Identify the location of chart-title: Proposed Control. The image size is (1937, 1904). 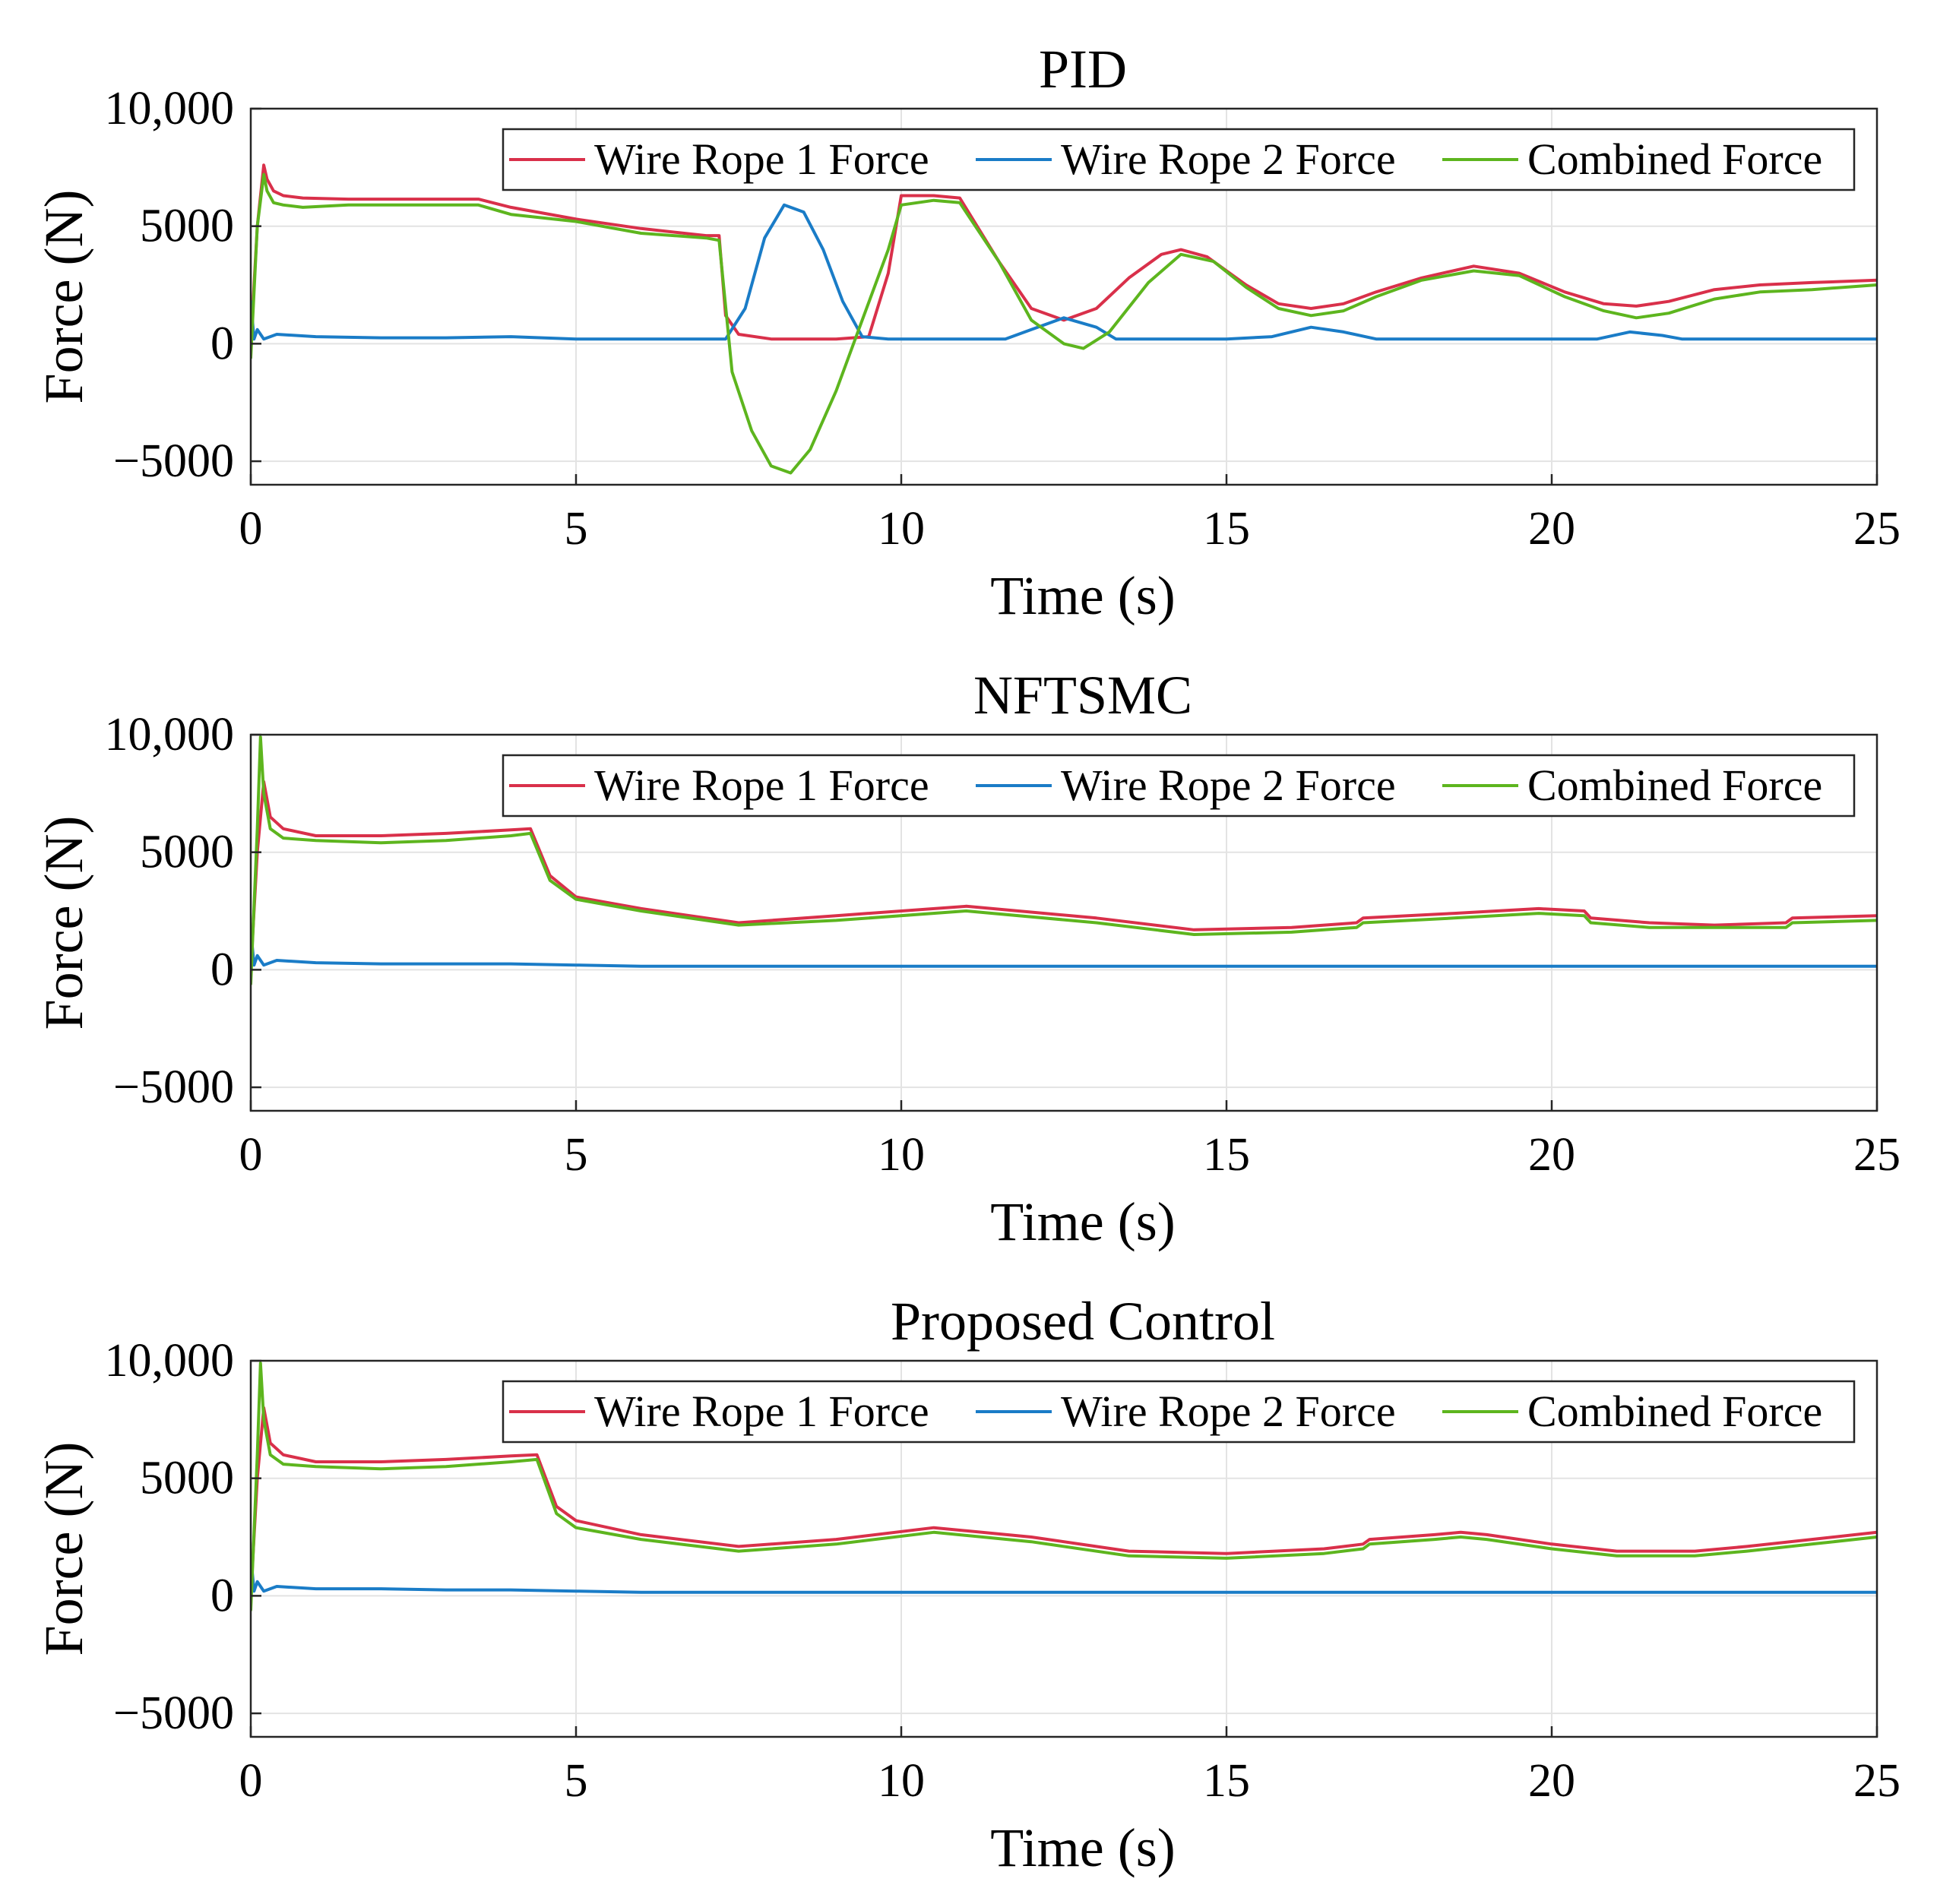
(1083, 1321).